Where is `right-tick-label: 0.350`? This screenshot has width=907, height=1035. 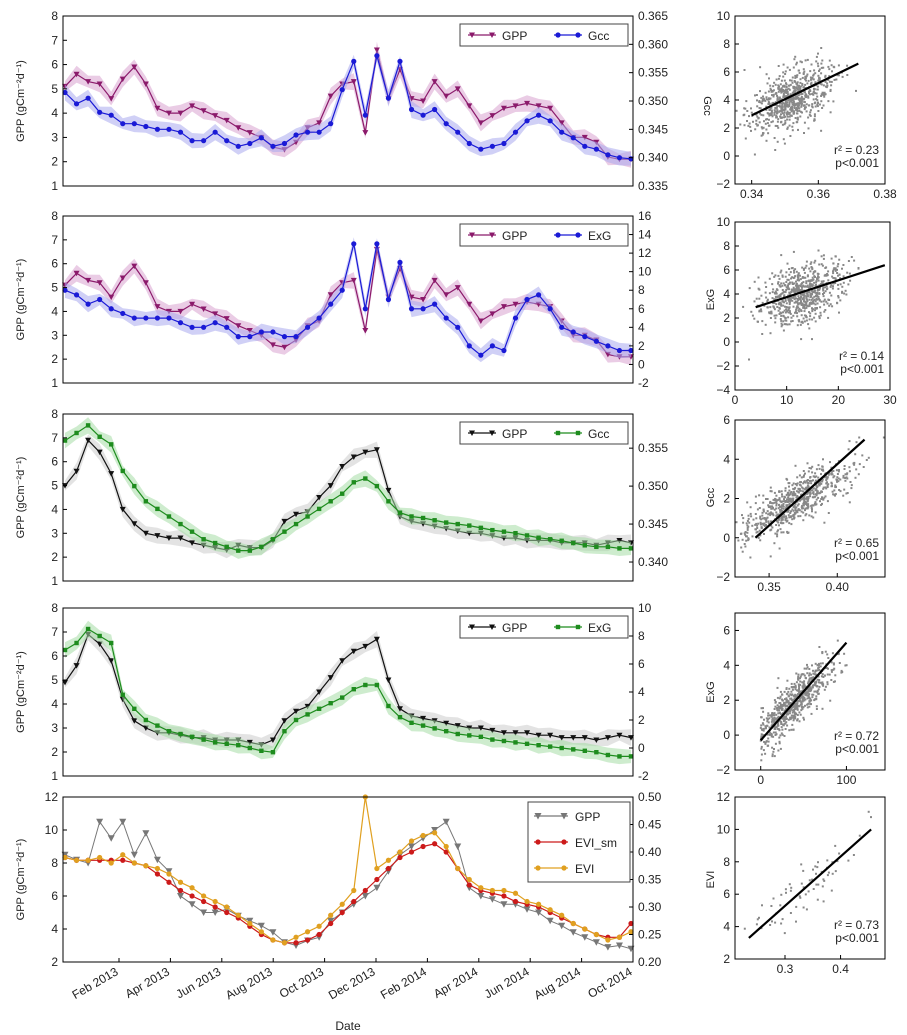 right-tick-label: 0.350 is located at coordinates (653, 101).